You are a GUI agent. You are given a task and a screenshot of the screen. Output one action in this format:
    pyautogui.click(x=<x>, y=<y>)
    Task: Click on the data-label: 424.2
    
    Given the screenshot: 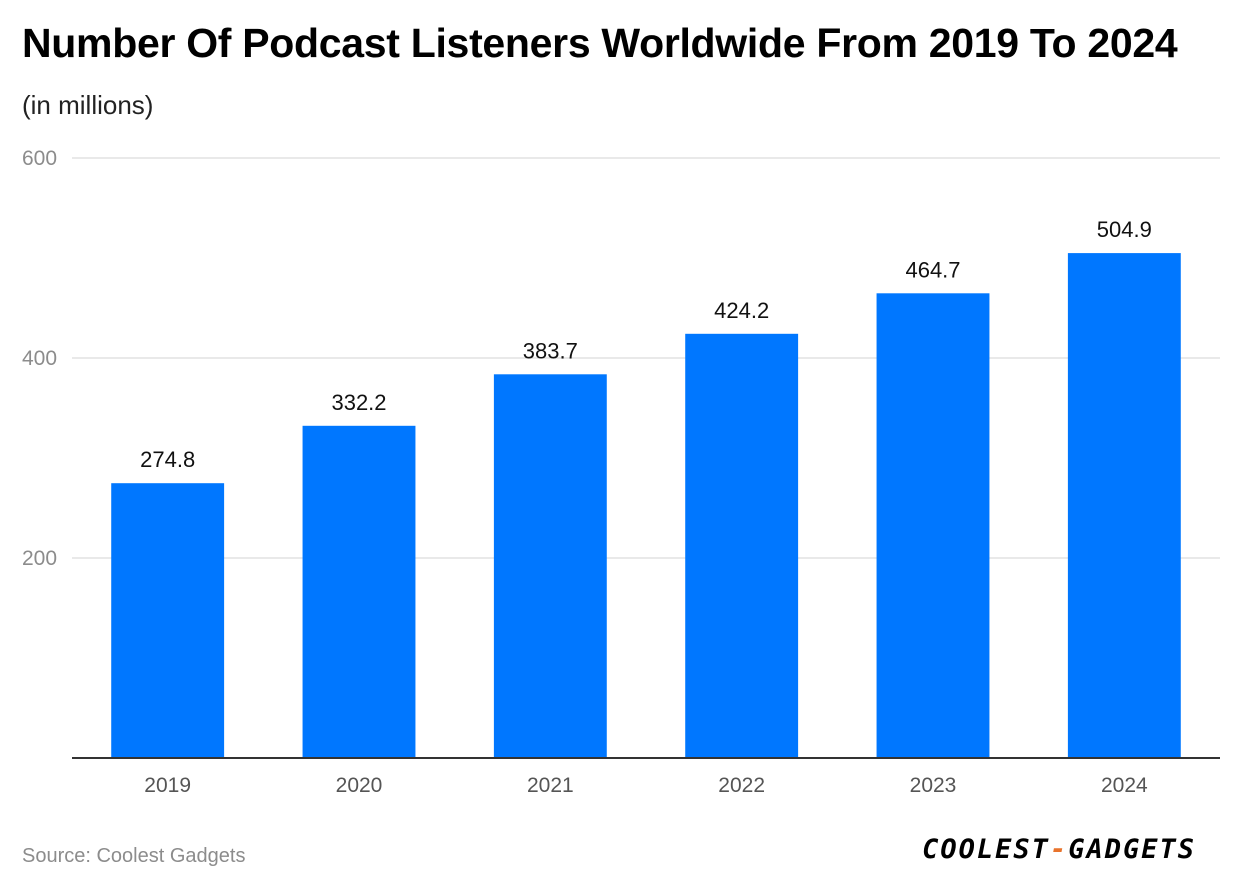 What is the action you would take?
    pyautogui.click(x=741, y=310)
    